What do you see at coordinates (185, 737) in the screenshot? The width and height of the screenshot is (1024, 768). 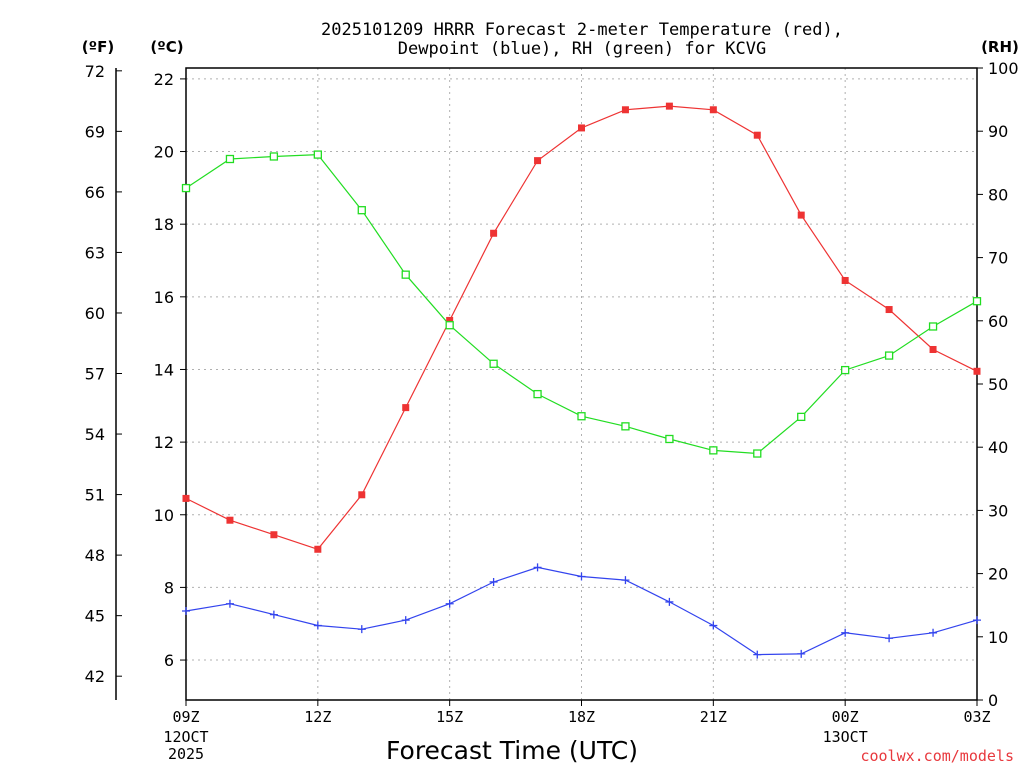 I see `x-tick-sublabel: 12OCT` at bounding box center [185, 737].